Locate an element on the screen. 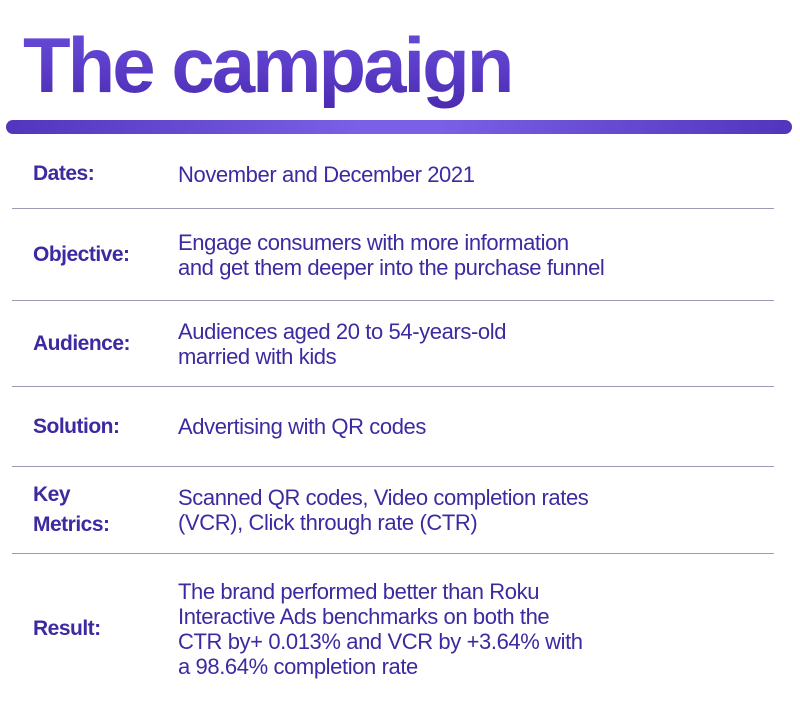 Image resolution: width=800 pixels, height=711 pixels. row-solution: Solution: Advertising with QR codes is located at coordinates (393, 427).